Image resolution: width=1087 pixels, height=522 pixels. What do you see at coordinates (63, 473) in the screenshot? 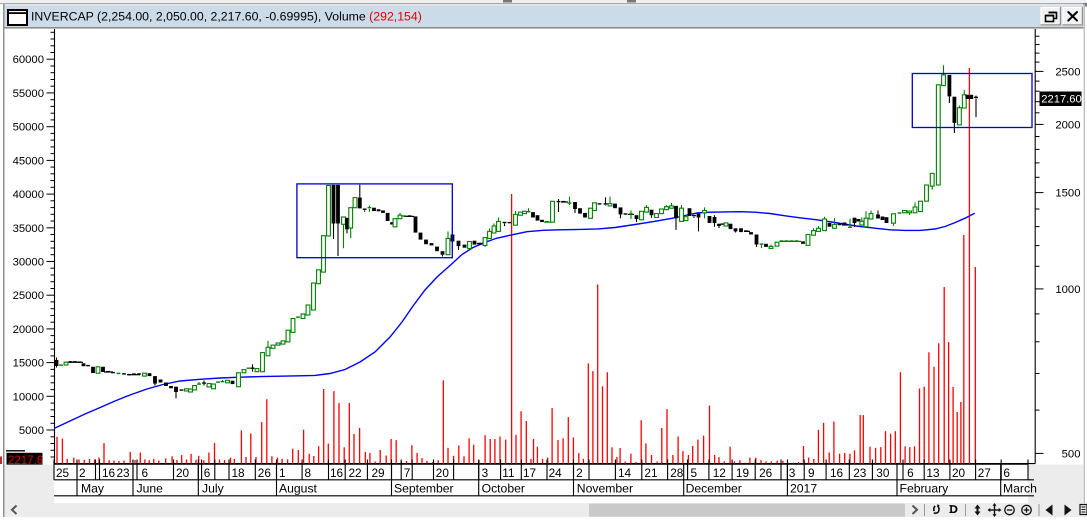
I see `svg-text: 25` at bounding box center [63, 473].